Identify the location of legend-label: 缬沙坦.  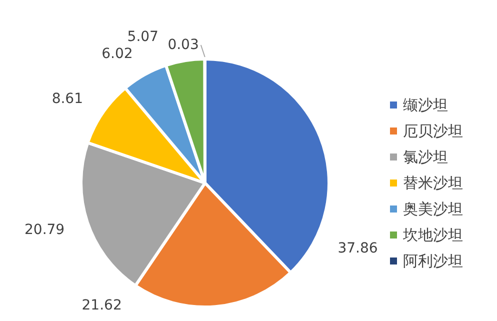
(425, 105).